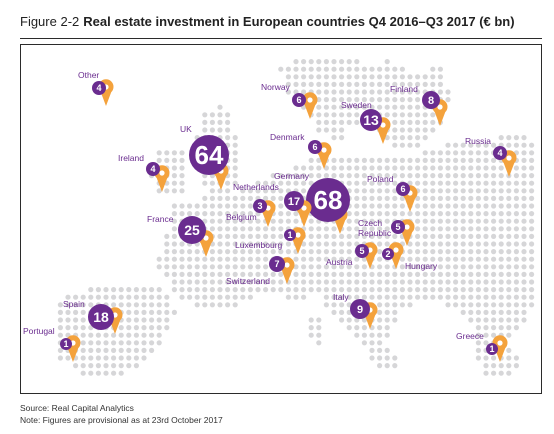 This screenshot has height=434, width=554. I want to click on value-bubble-uk, so click(209, 155).